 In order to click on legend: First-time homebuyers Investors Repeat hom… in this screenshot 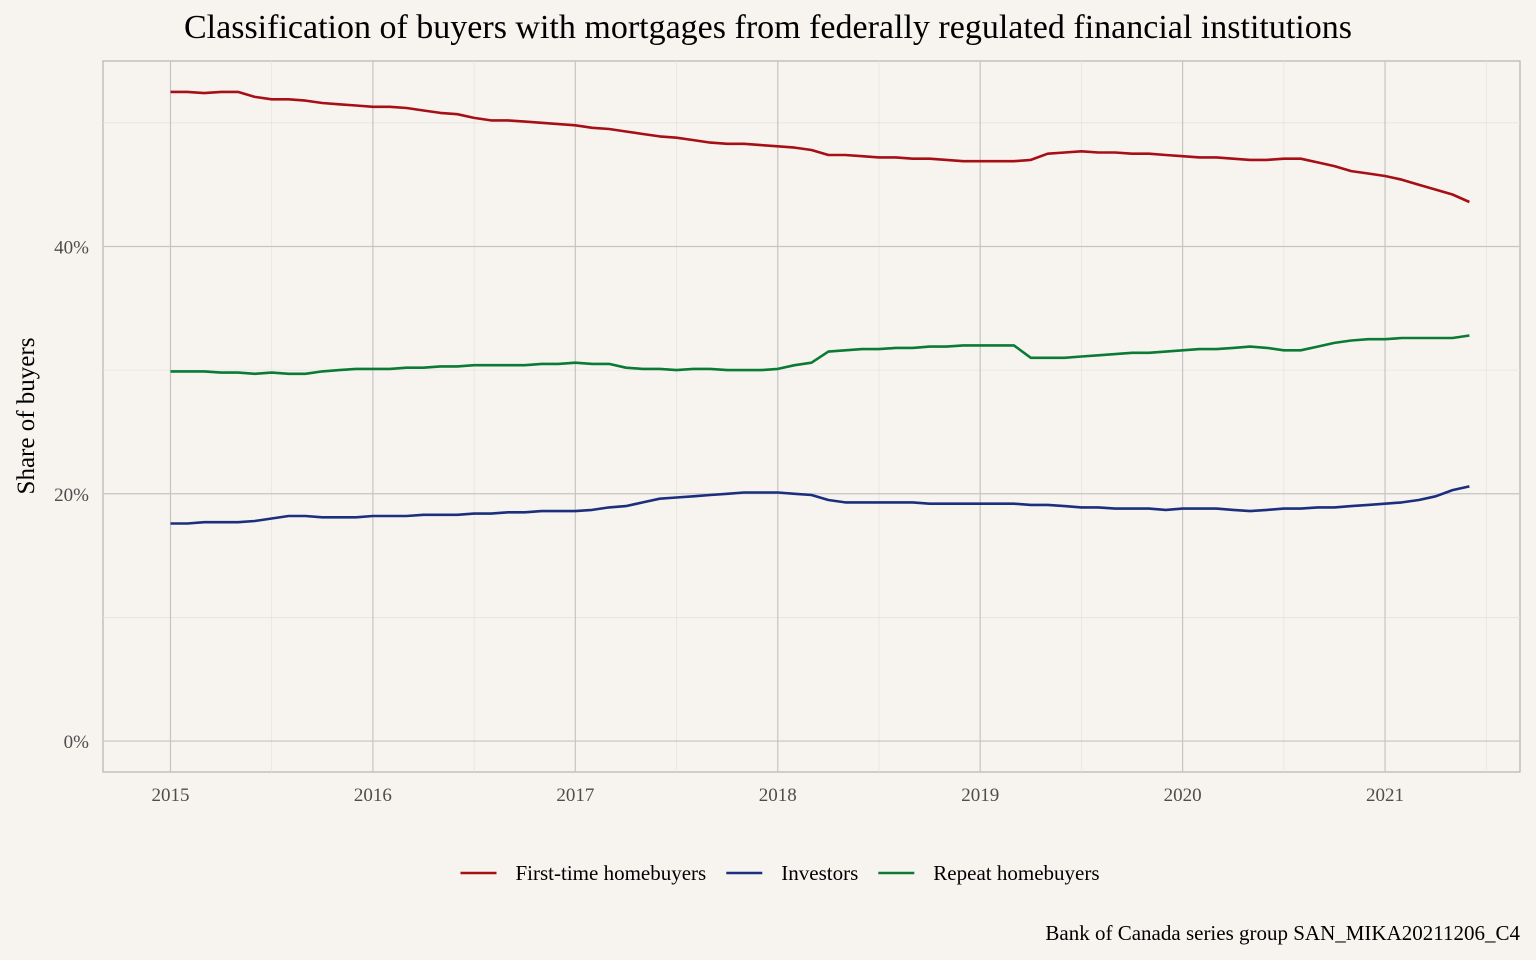, I will do `click(780, 873)`.